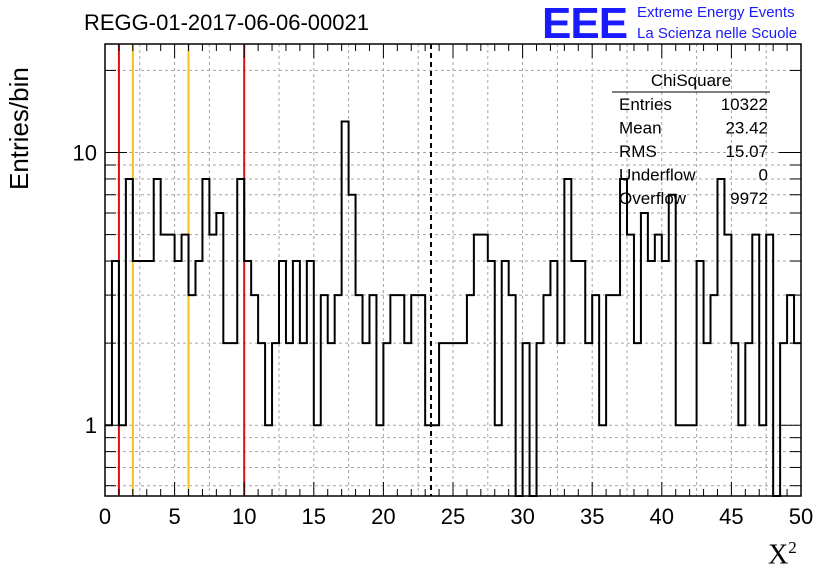 The width and height of the screenshot is (836, 572). Describe the element at coordinates (174, 516) in the screenshot. I see `x-tick-label: 5` at that location.